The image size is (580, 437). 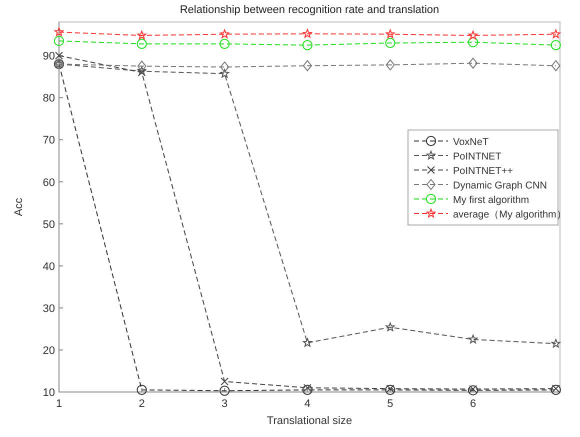 What do you see at coordinates (309, 421) in the screenshot?
I see `x-axis-title: Translational size` at bounding box center [309, 421].